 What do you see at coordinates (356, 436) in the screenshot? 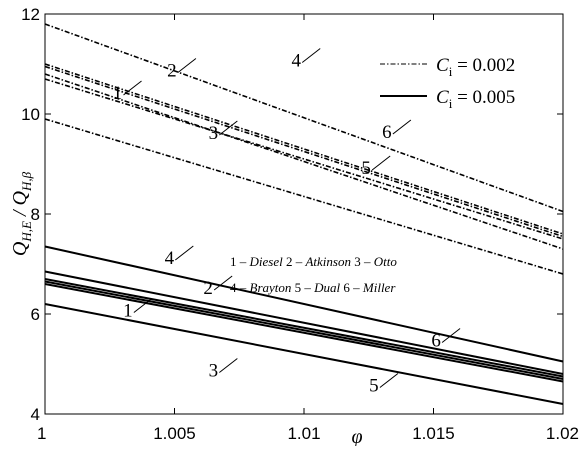
I see `x-axis-label: φ` at bounding box center [356, 436].